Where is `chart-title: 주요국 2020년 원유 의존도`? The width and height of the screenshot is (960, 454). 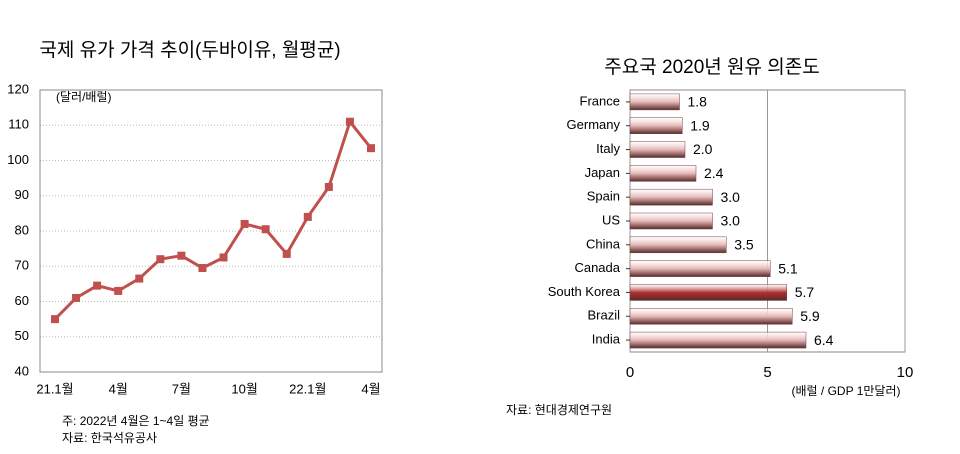 chart-title: 주요국 2020년 원유 의존도 is located at coordinates (711, 67).